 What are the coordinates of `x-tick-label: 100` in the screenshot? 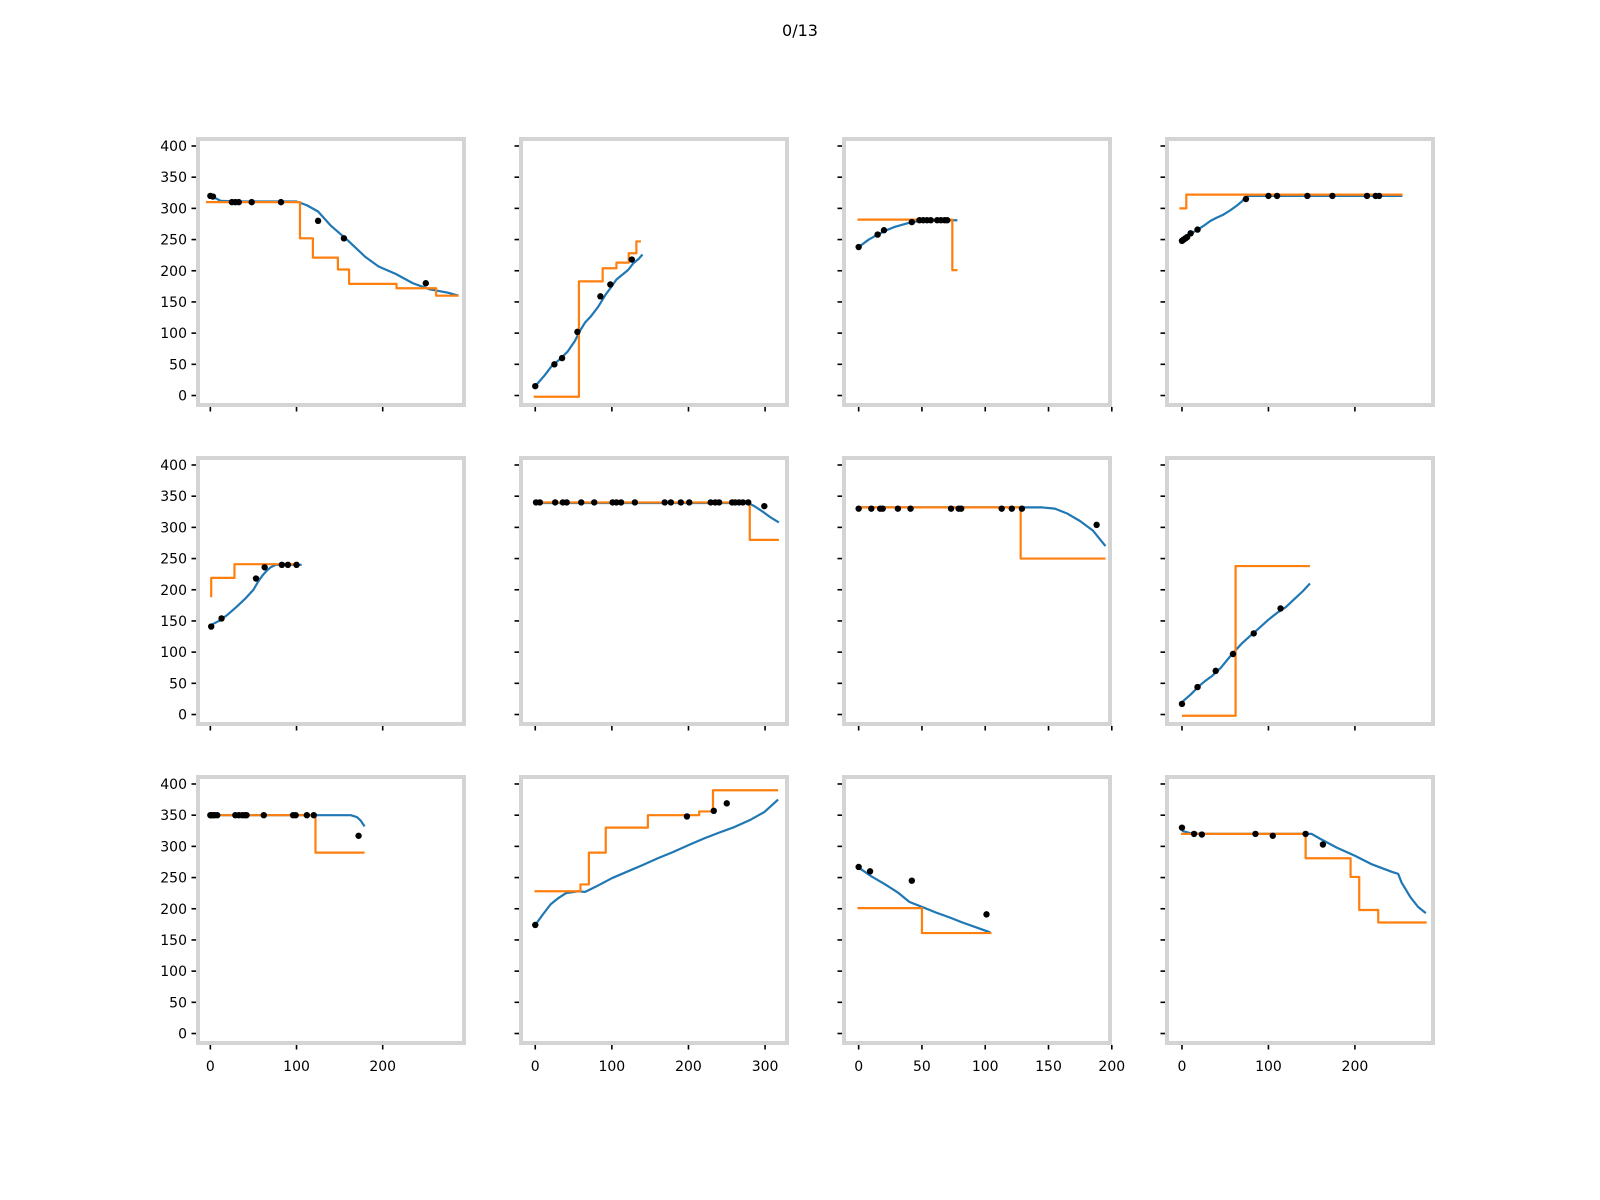 It's located at (1268, 1067).